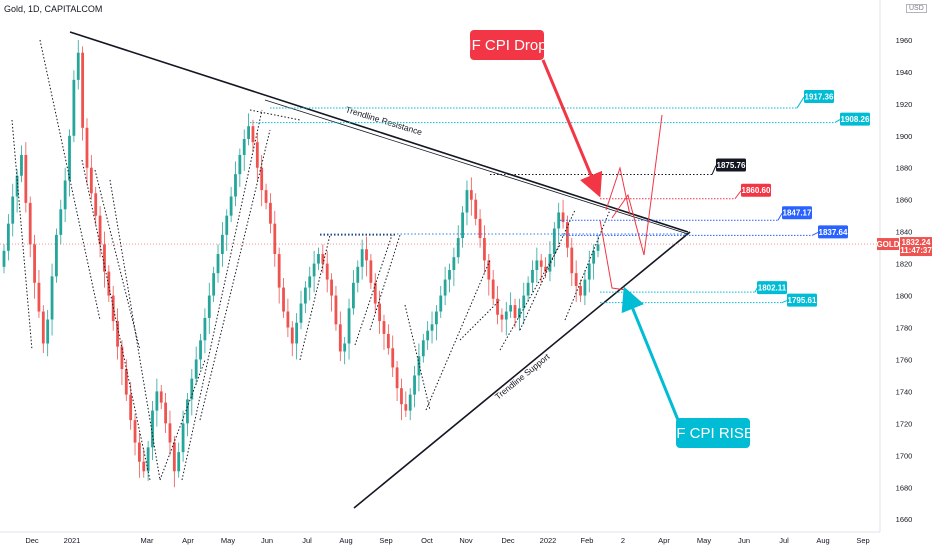 The height and width of the screenshot is (550, 932). Describe the element at coordinates (548, 540) in the screenshot. I see `time-tick-label: 2022` at that location.